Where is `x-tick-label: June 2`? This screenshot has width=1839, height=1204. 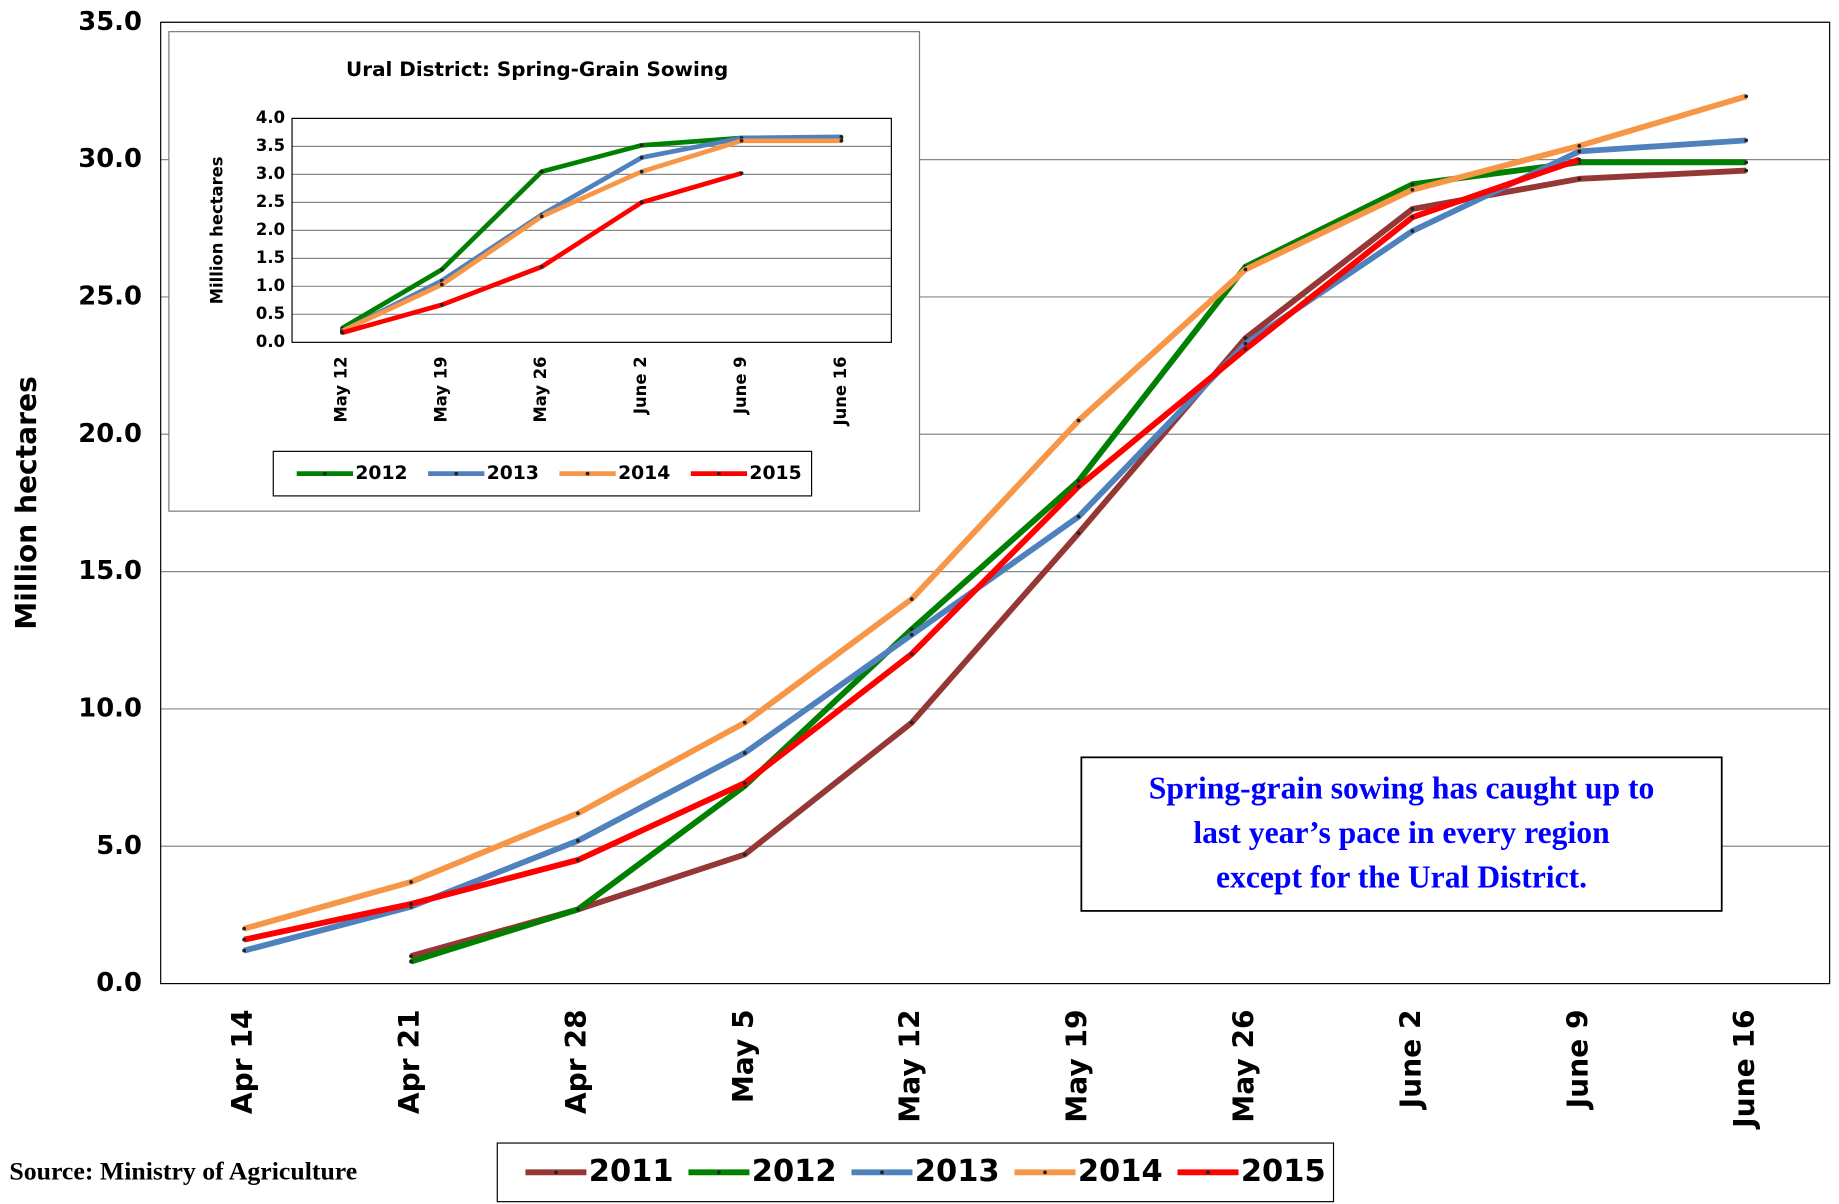 x-tick-label: June 2 is located at coordinates (640, 385).